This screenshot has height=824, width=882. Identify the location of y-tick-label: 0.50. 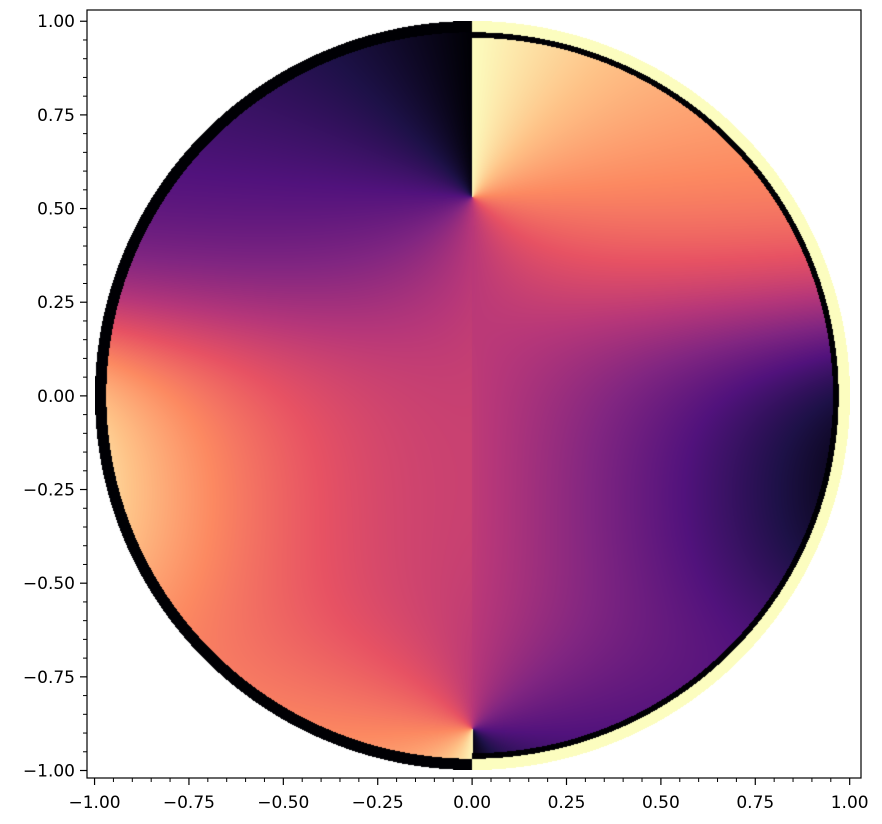
(56, 210).